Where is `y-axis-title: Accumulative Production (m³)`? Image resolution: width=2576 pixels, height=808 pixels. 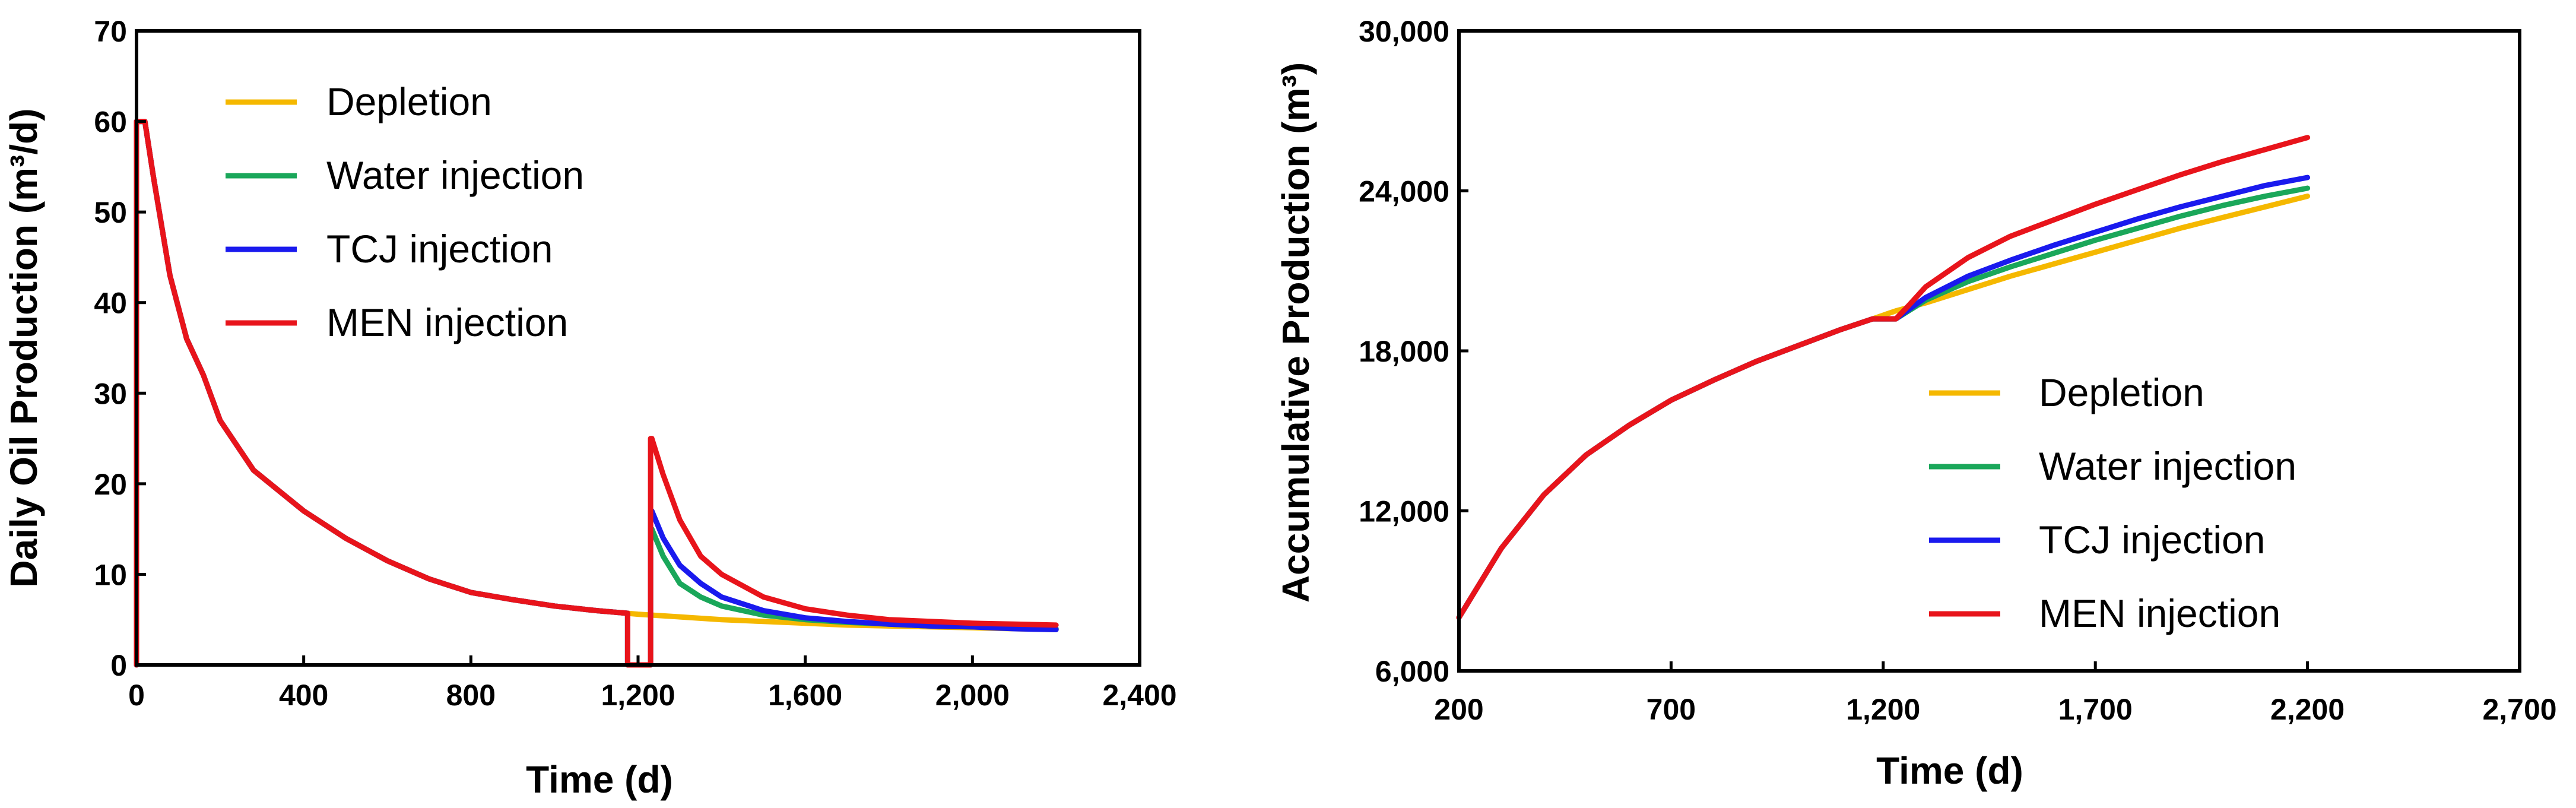 y-axis-title: Accumulative Production (m³) is located at coordinates (1295, 332).